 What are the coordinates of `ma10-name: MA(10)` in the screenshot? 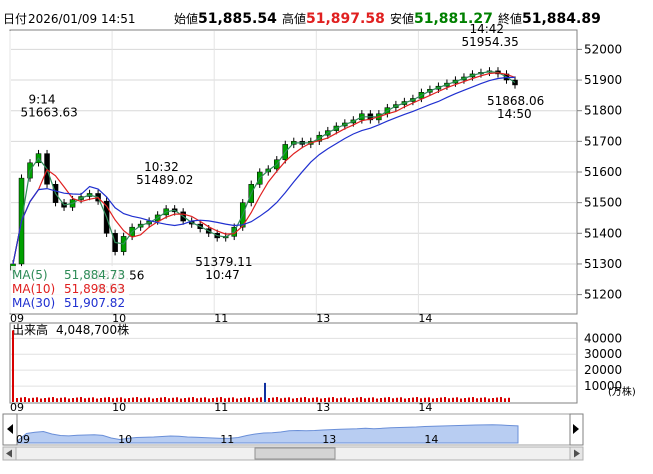 It's located at (33, 289).